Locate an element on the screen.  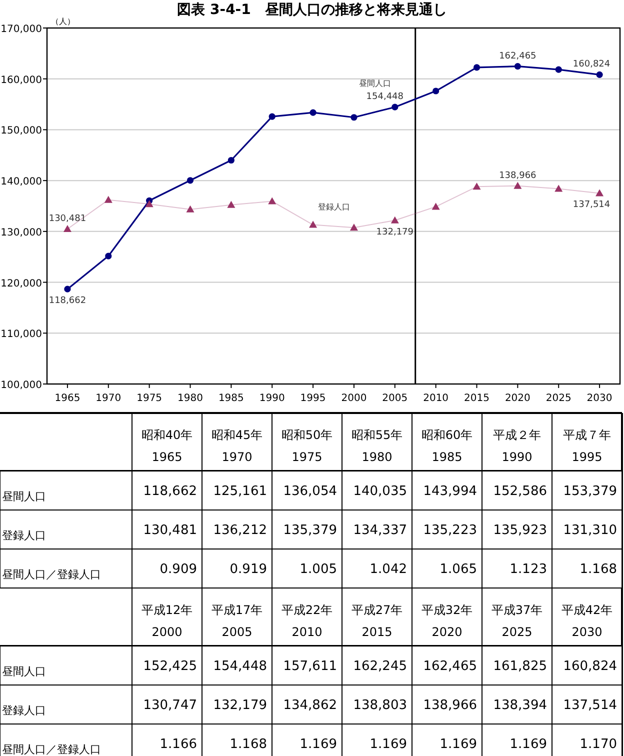
data-label: 0.919 is located at coordinates (248, 569).